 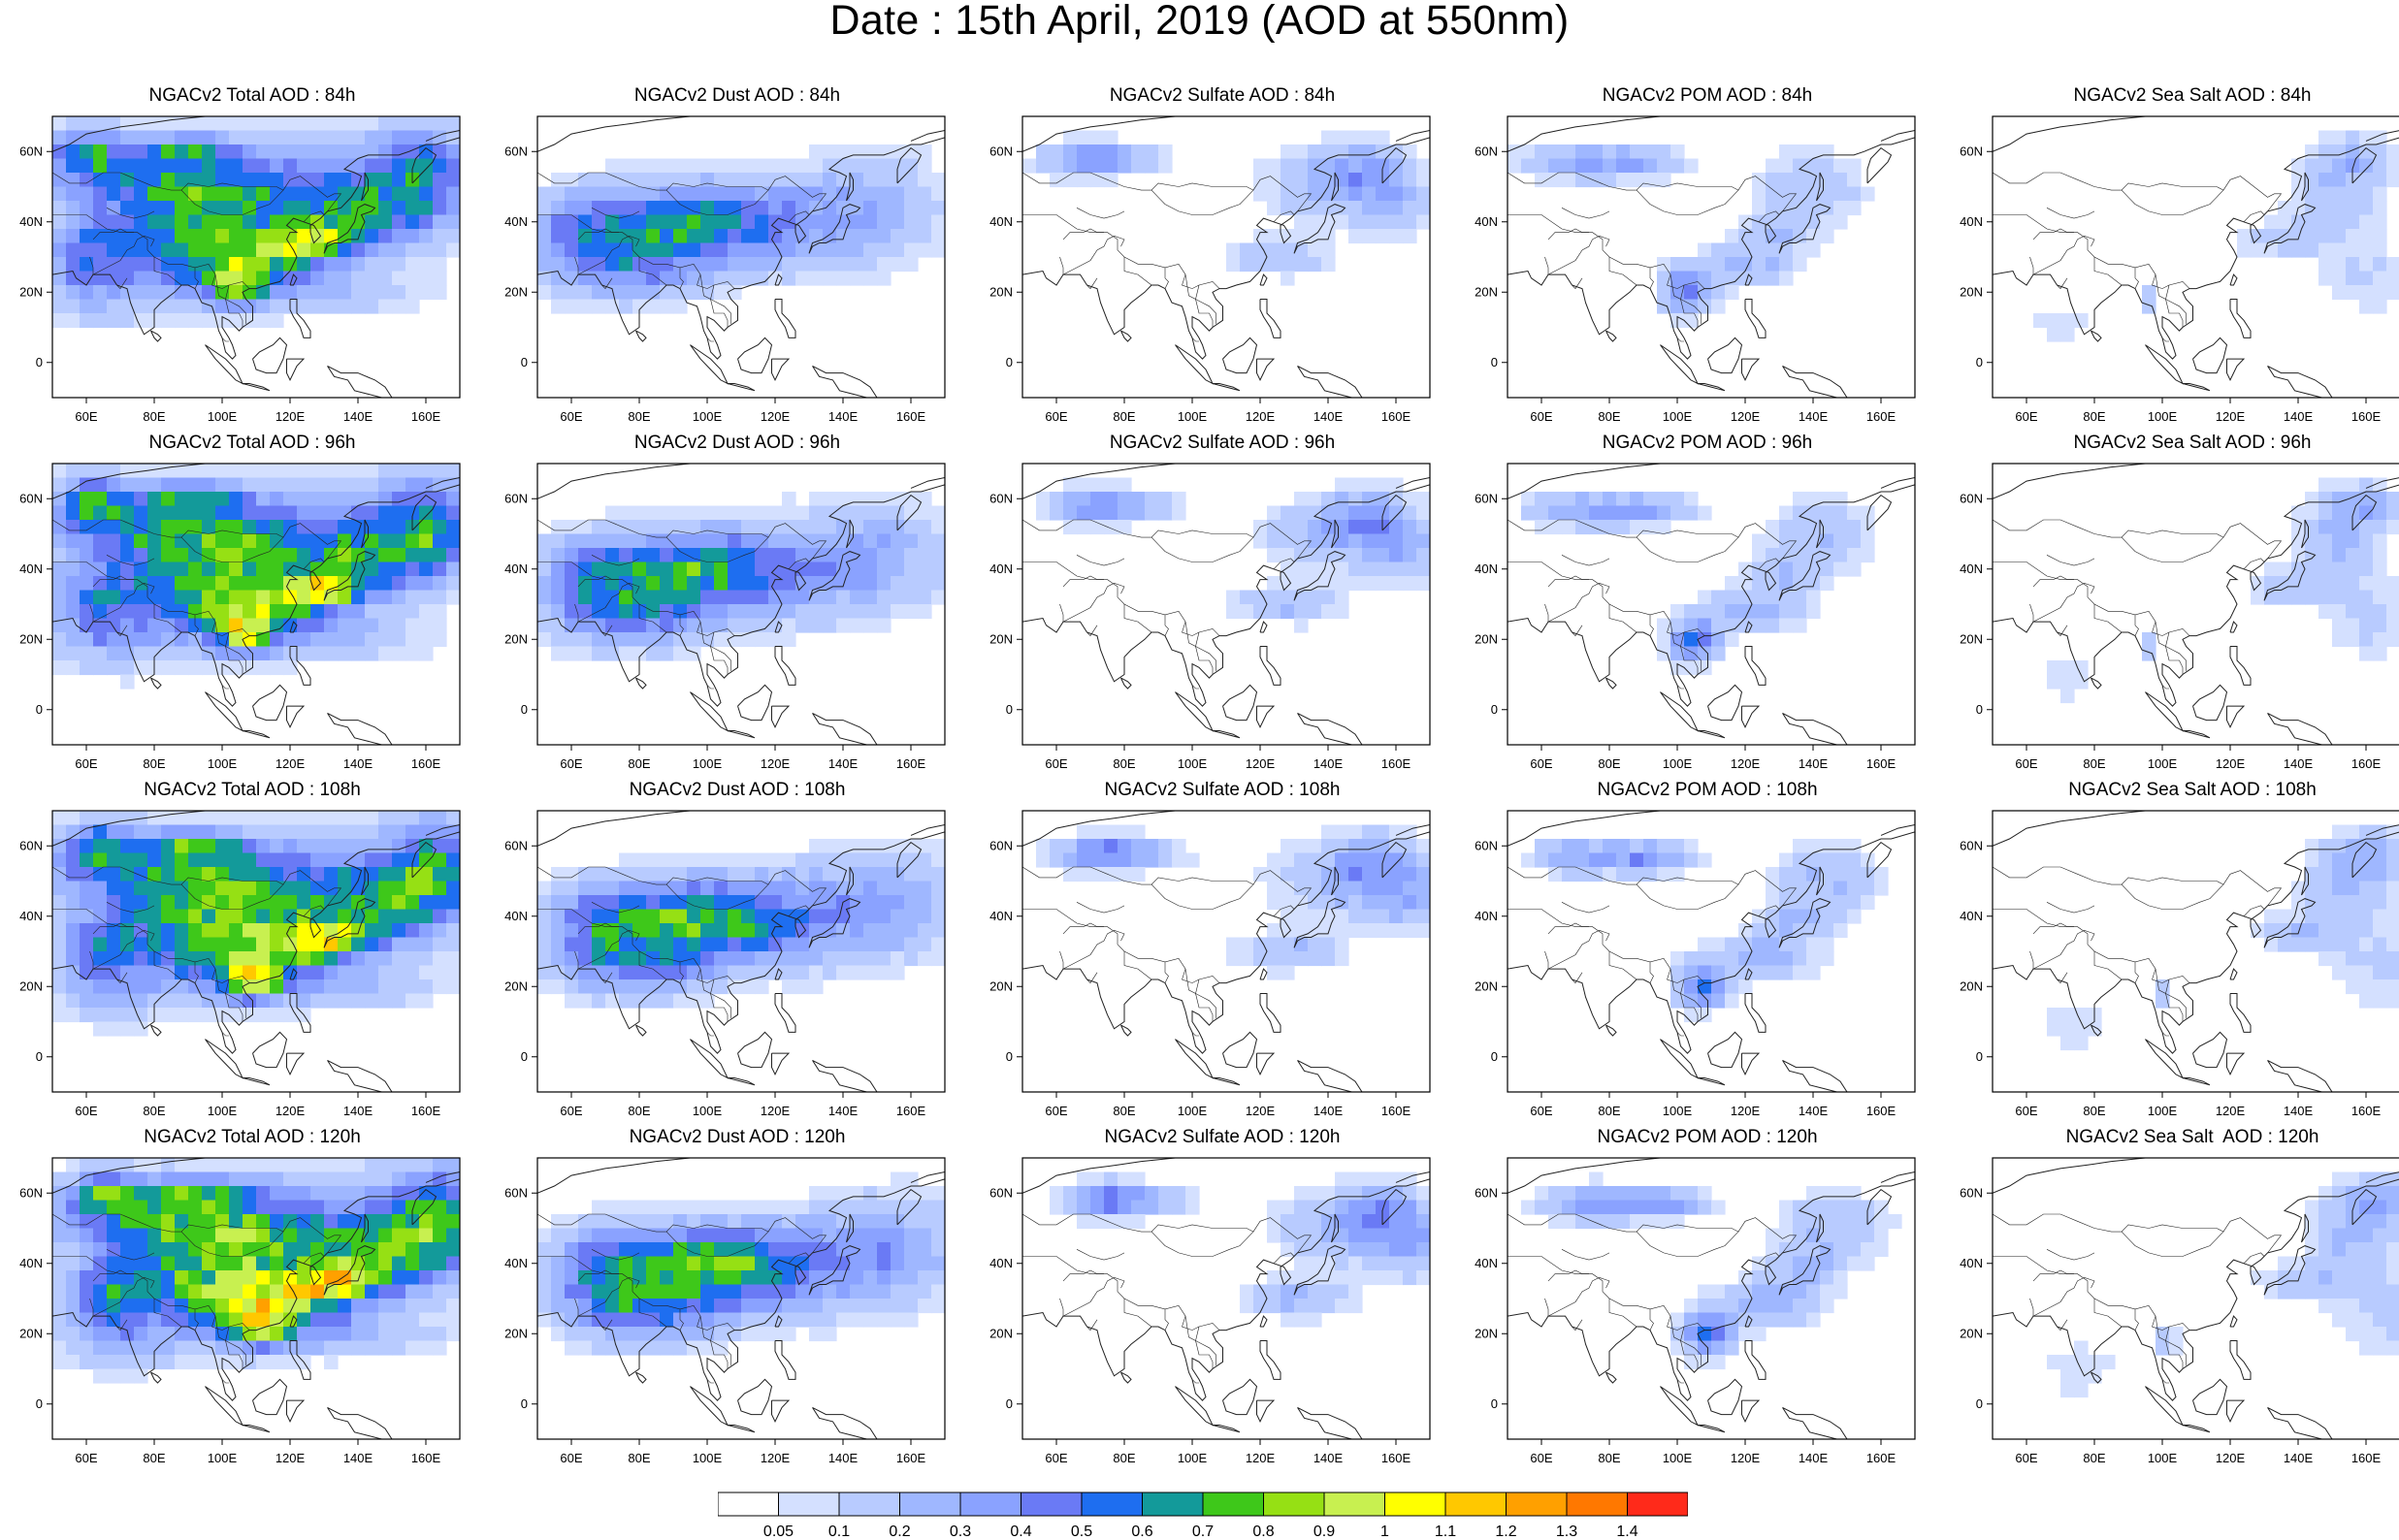 I want to click on panel-title: NGACv2 Total AOD : 108h, so click(x=253, y=790).